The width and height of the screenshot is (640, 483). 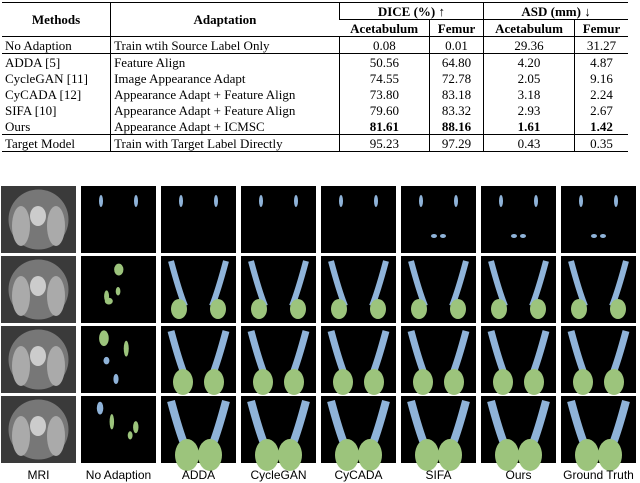 I want to click on column-label: CycleGAN, so click(x=278, y=475).